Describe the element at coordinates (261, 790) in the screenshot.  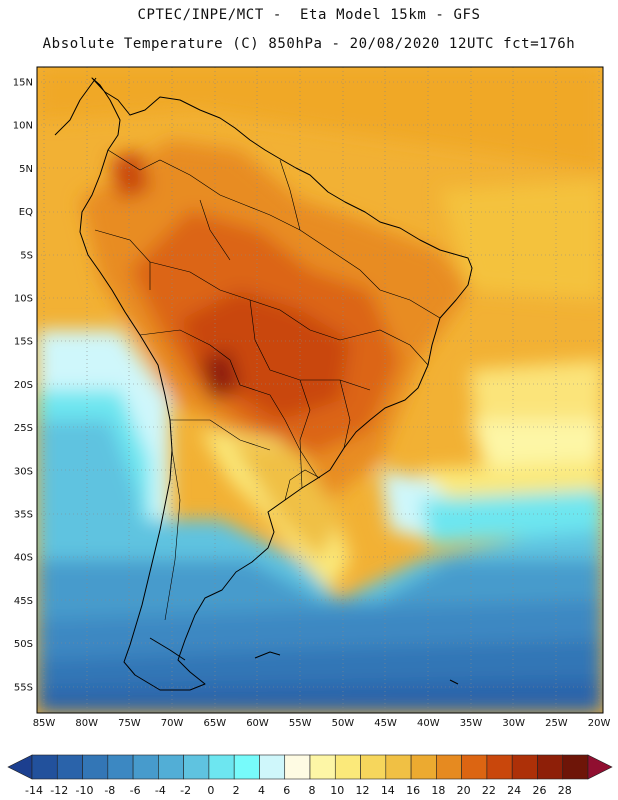
I see `colorbar-label: 4` at that location.